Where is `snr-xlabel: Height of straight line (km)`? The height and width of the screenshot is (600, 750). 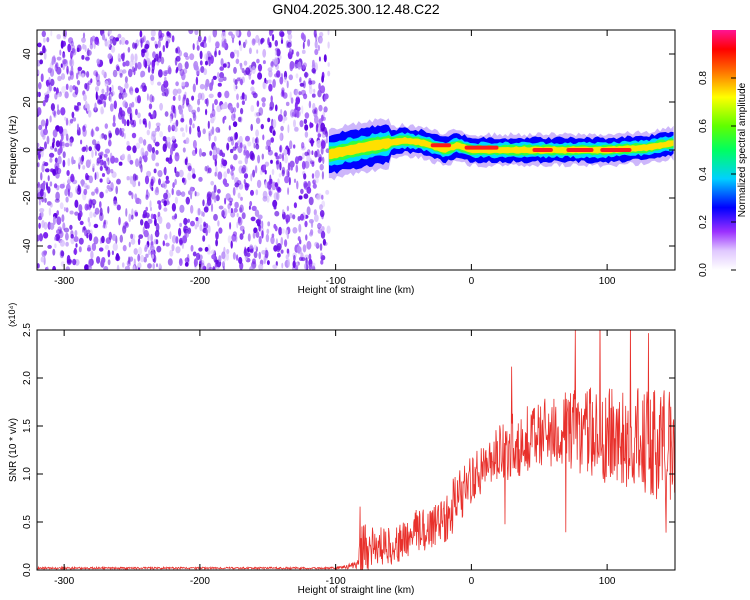
snr-xlabel: Height of straight line (km) is located at coordinates (356, 590).